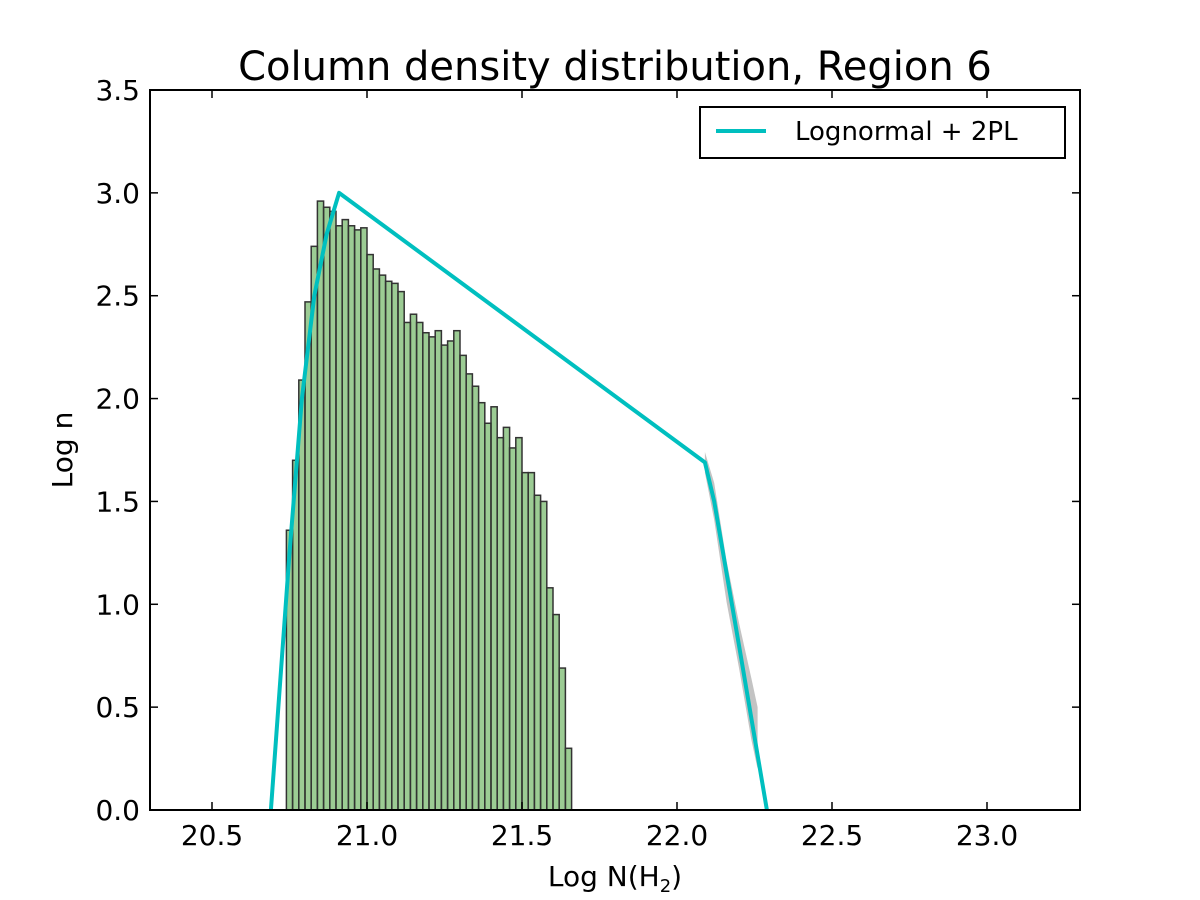  I want to click on y-tick-label: 1.0, so click(117, 604).